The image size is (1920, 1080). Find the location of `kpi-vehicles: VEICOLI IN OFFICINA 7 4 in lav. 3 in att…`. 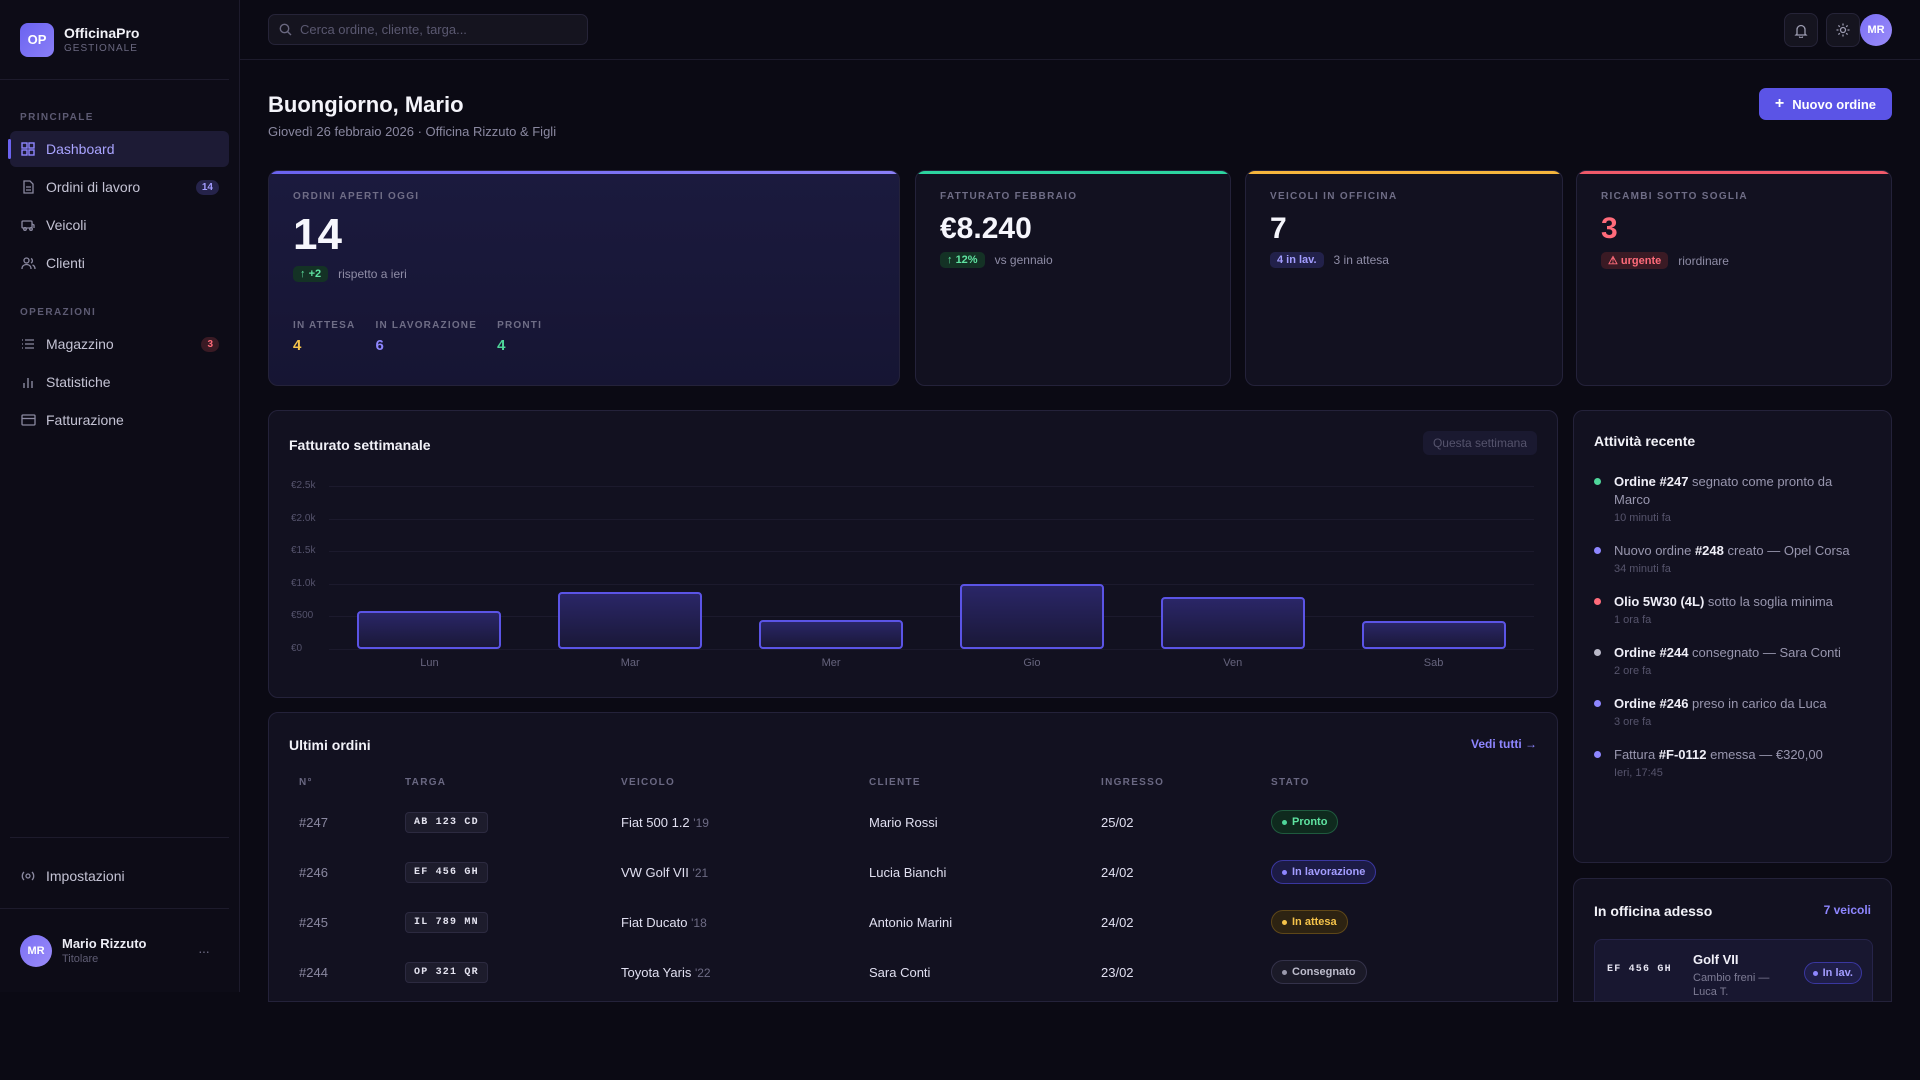

kpi-vehicles: VEICOLI IN OFFICINA 7 4 in lav. 3 in att… is located at coordinates (1404, 278).